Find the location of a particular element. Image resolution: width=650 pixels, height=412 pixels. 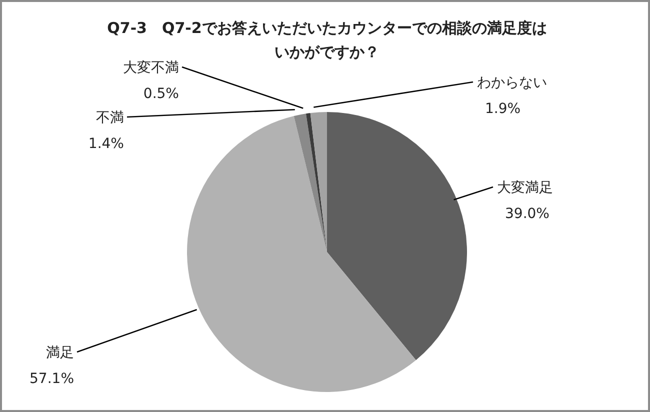

slice-label: 満足 is located at coordinates (60, 353).